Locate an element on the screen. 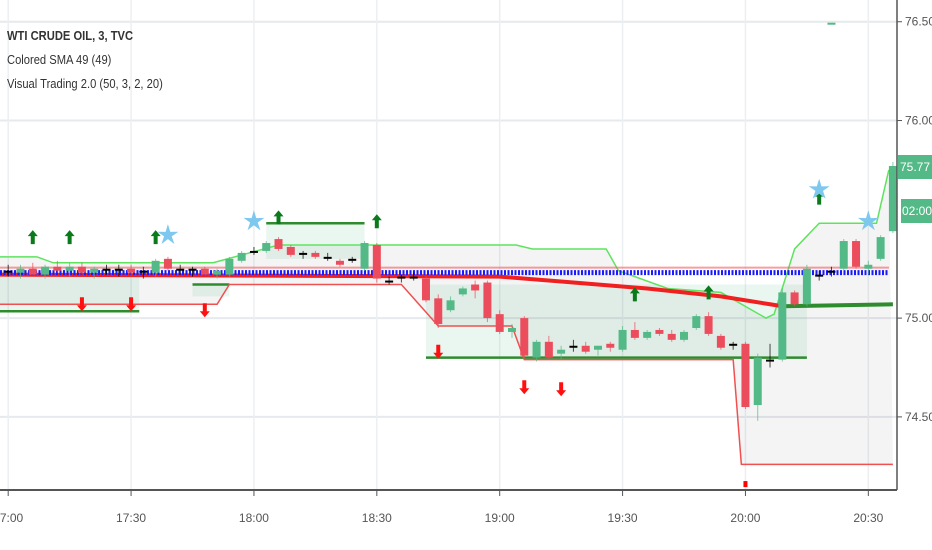  last-price-label: 75.77 is located at coordinates (915, 167).